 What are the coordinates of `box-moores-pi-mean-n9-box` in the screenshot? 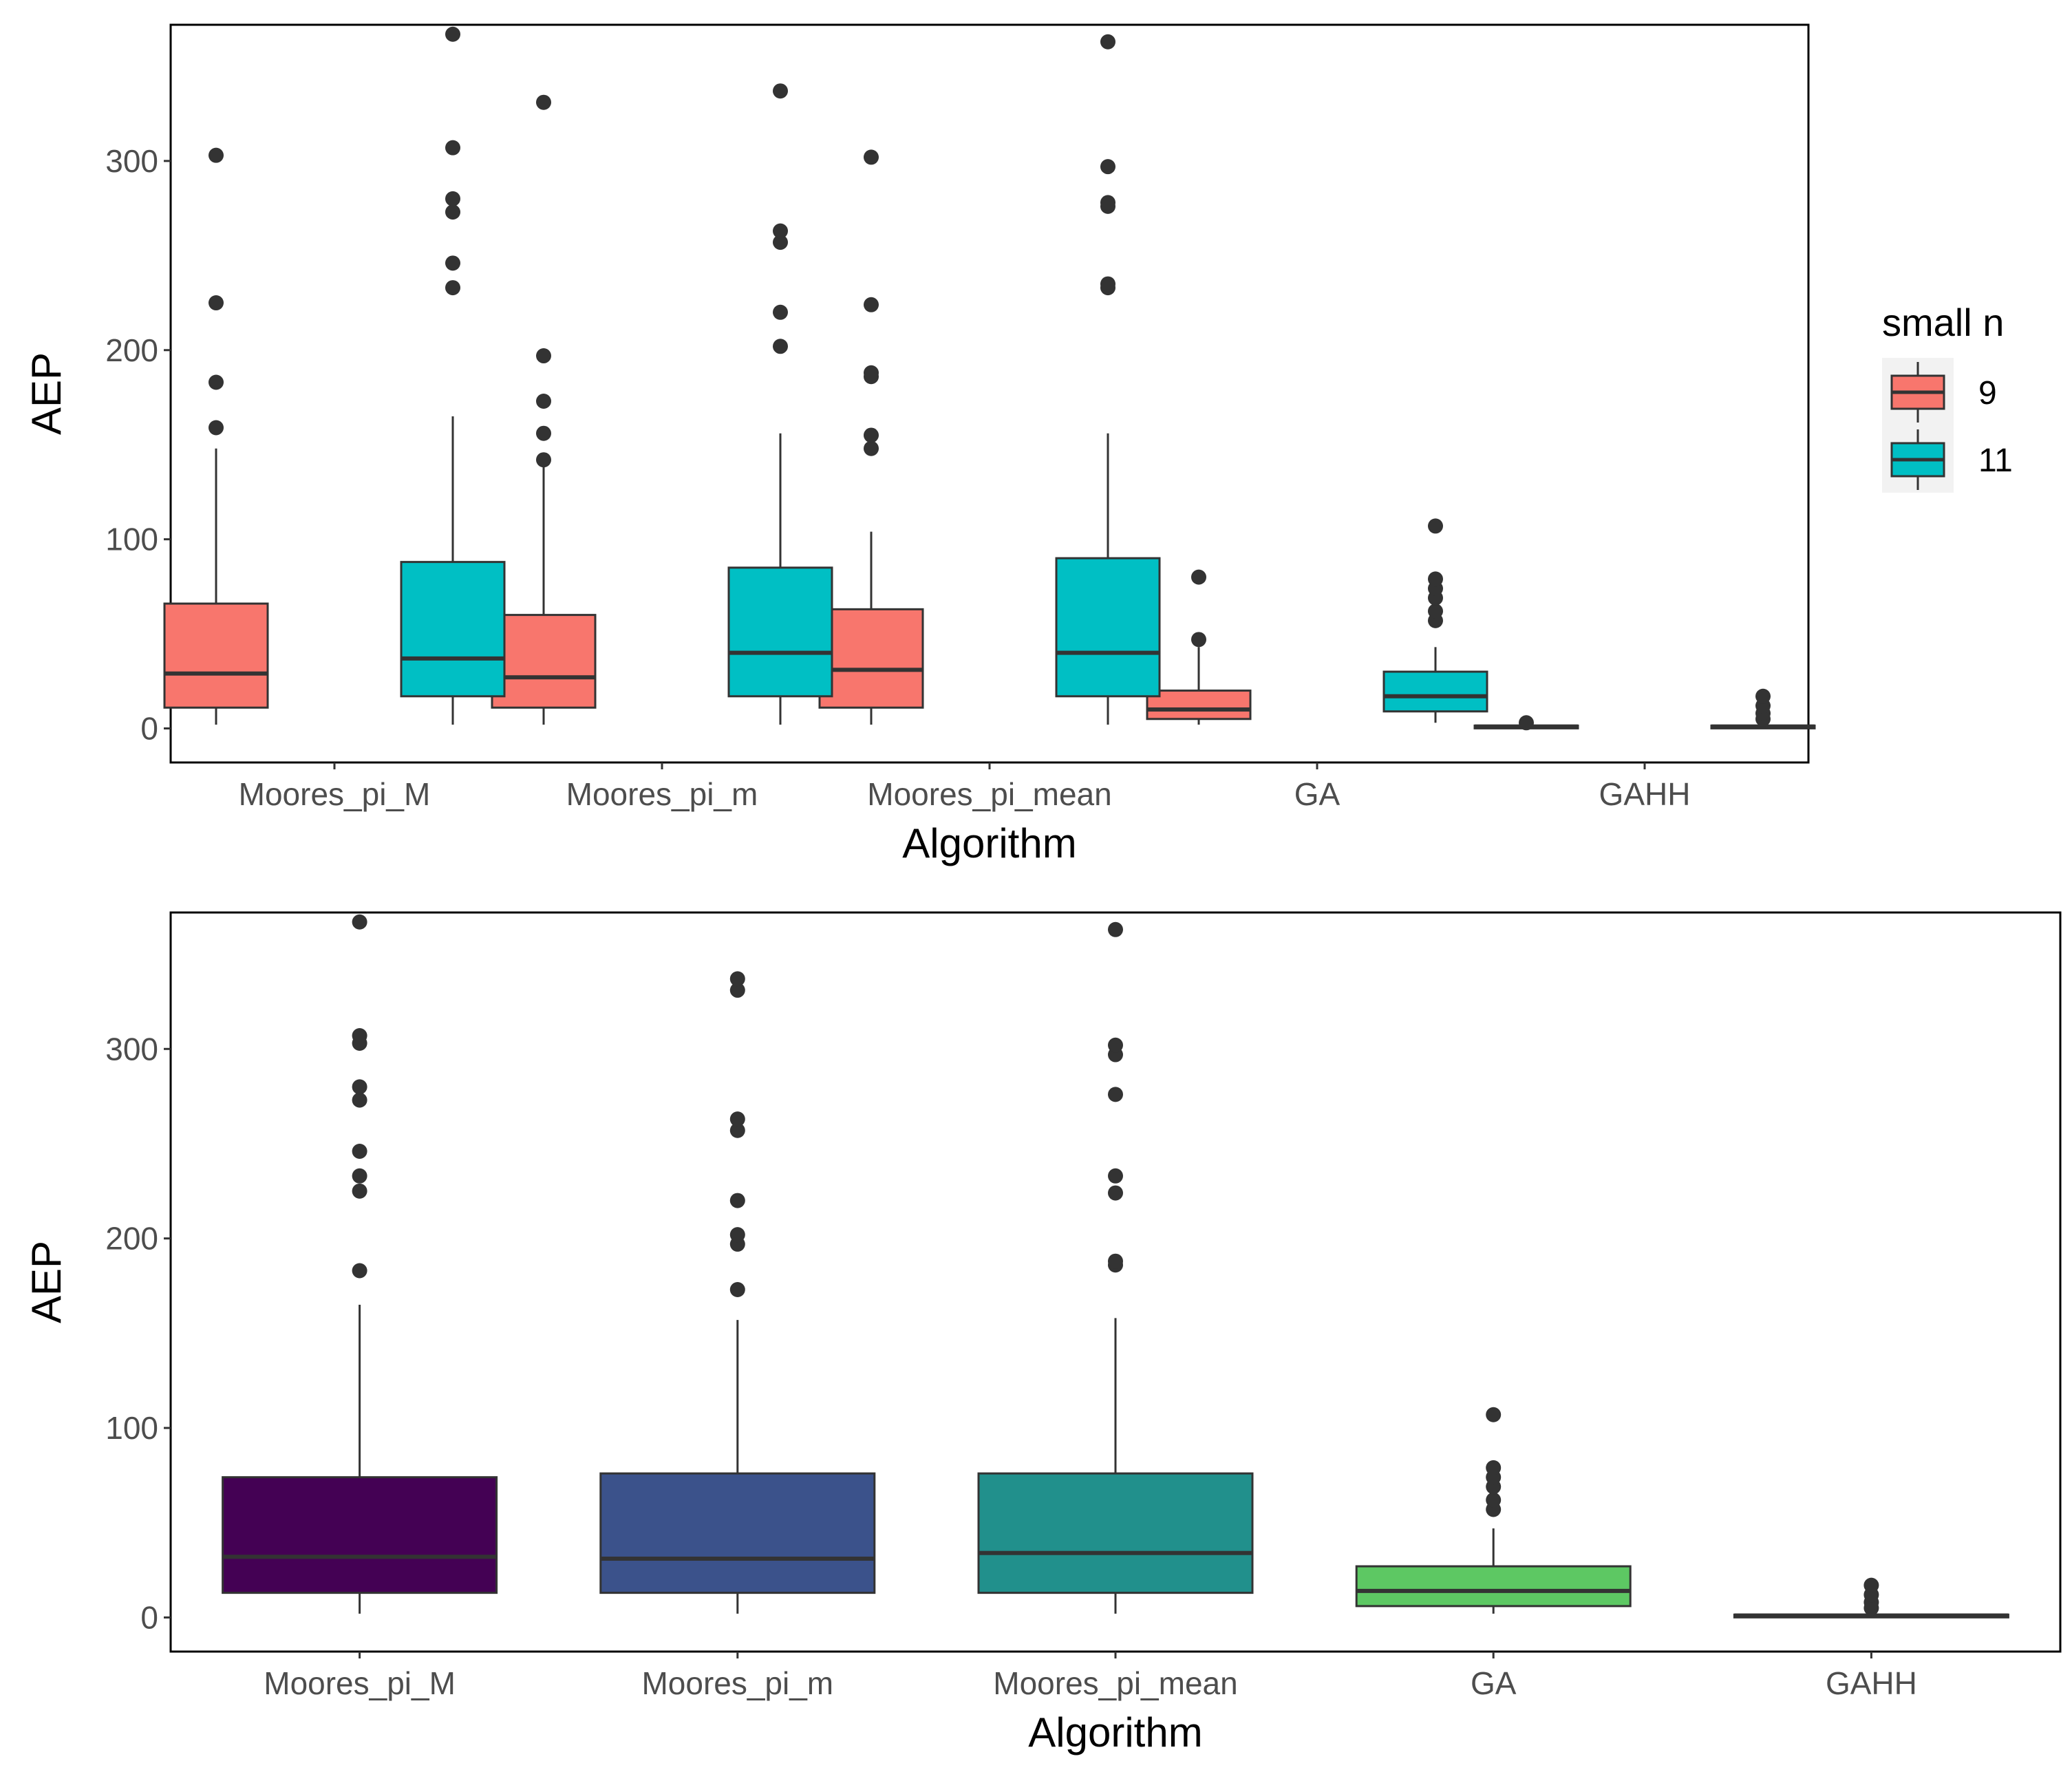 It's located at (871, 658).